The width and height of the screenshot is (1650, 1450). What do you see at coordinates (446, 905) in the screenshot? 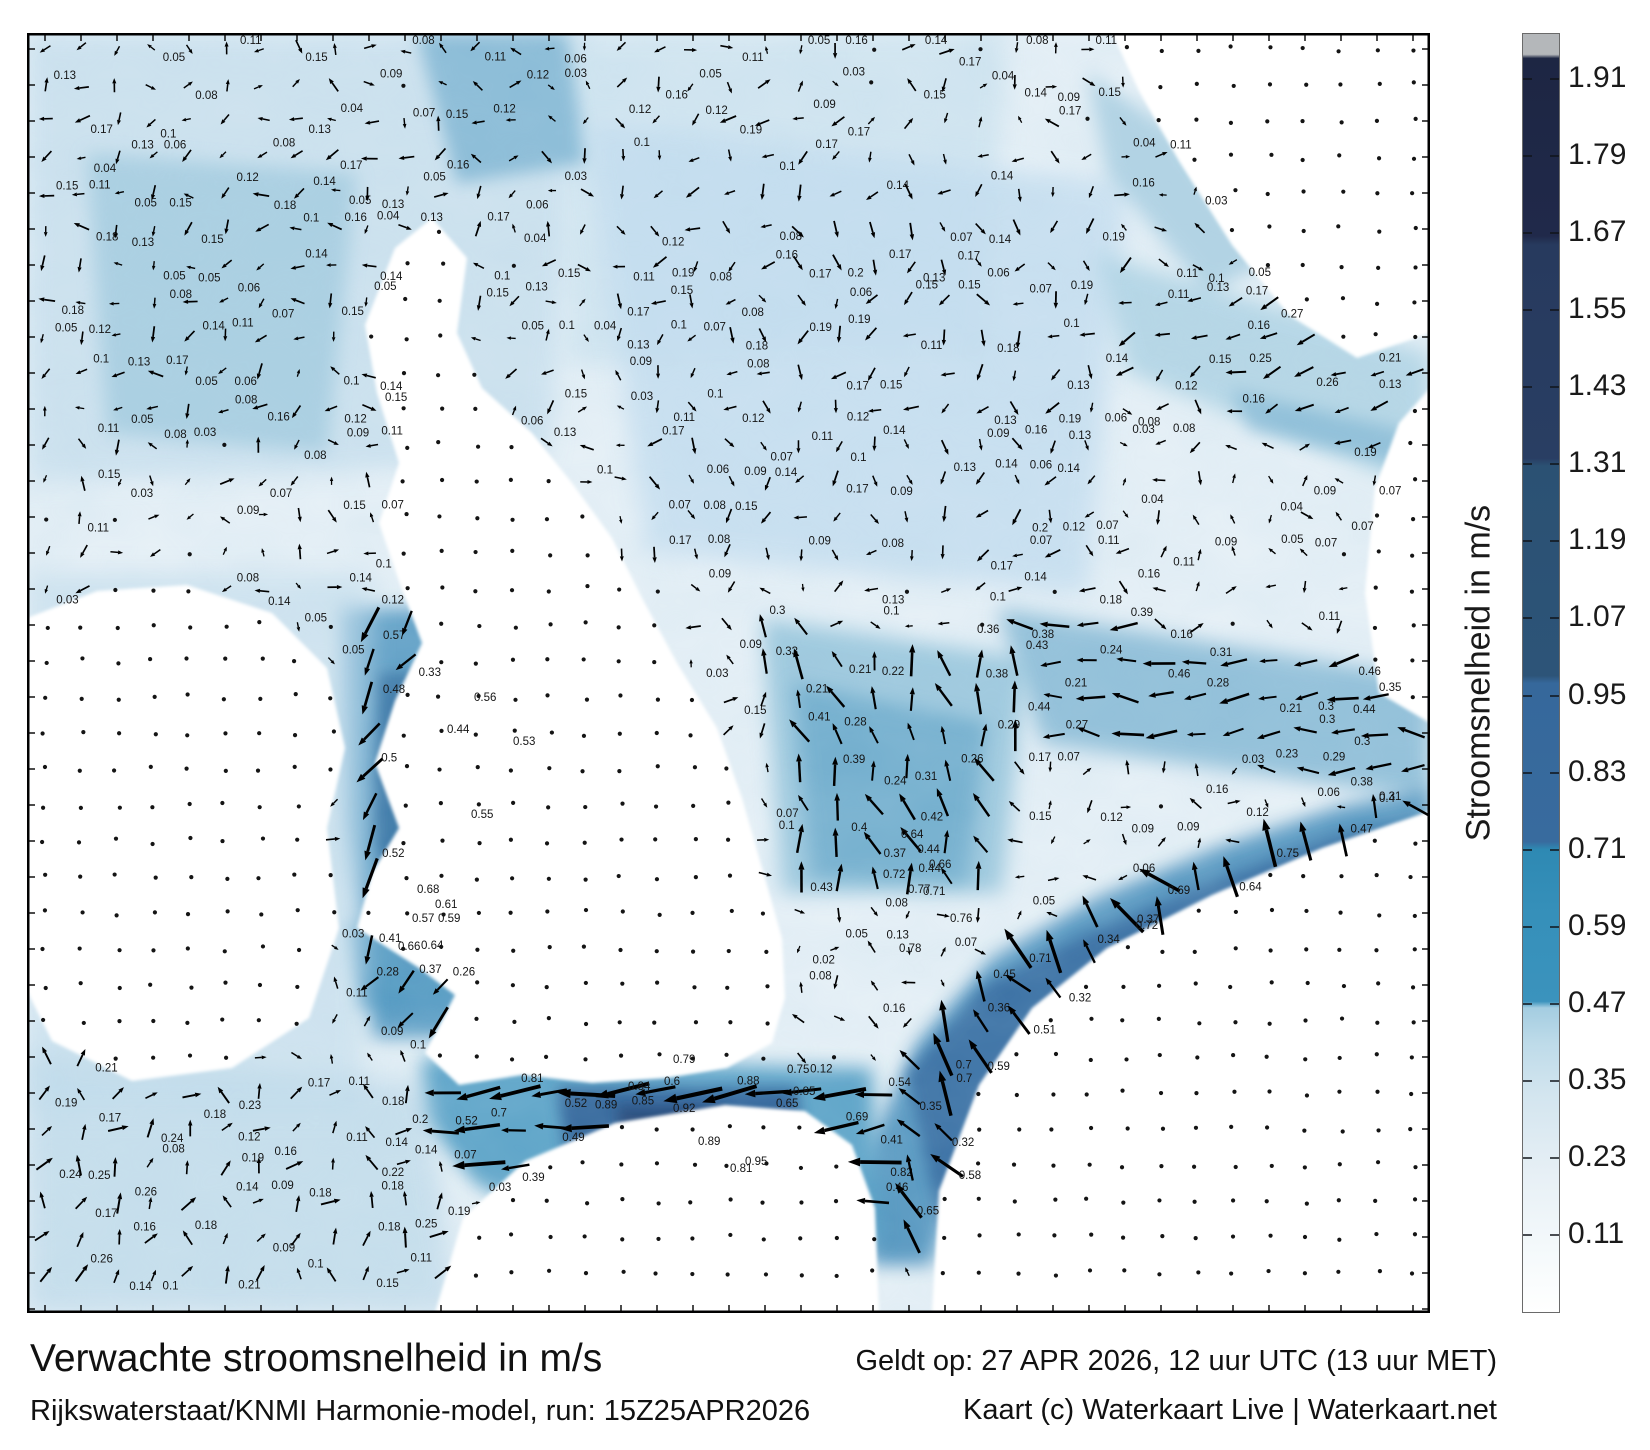
I see `current-value-label-sampled: 0.61` at bounding box center [446, 905].